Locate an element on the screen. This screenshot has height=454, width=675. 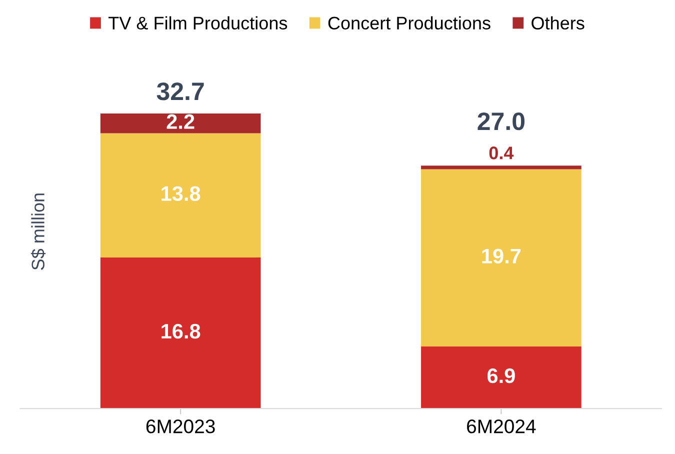
data-label: 2.2 is located at coordinates (180, 121).